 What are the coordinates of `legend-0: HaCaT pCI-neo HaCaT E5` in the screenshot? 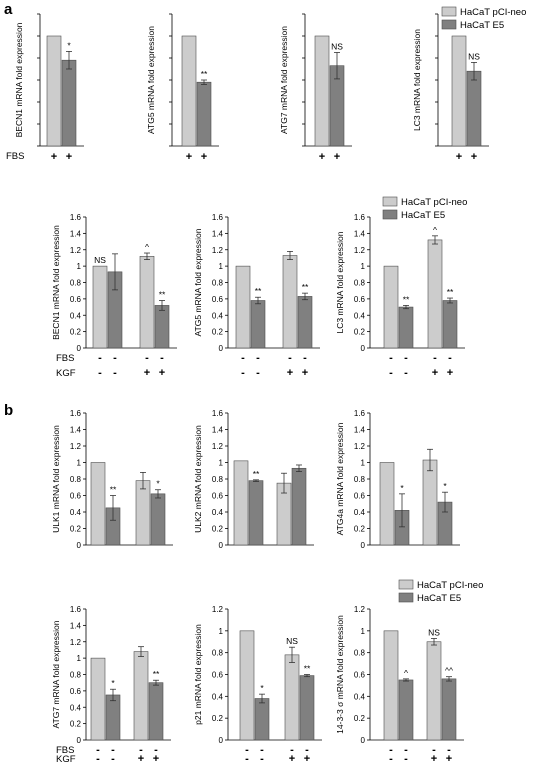 It's located at (483, 18).